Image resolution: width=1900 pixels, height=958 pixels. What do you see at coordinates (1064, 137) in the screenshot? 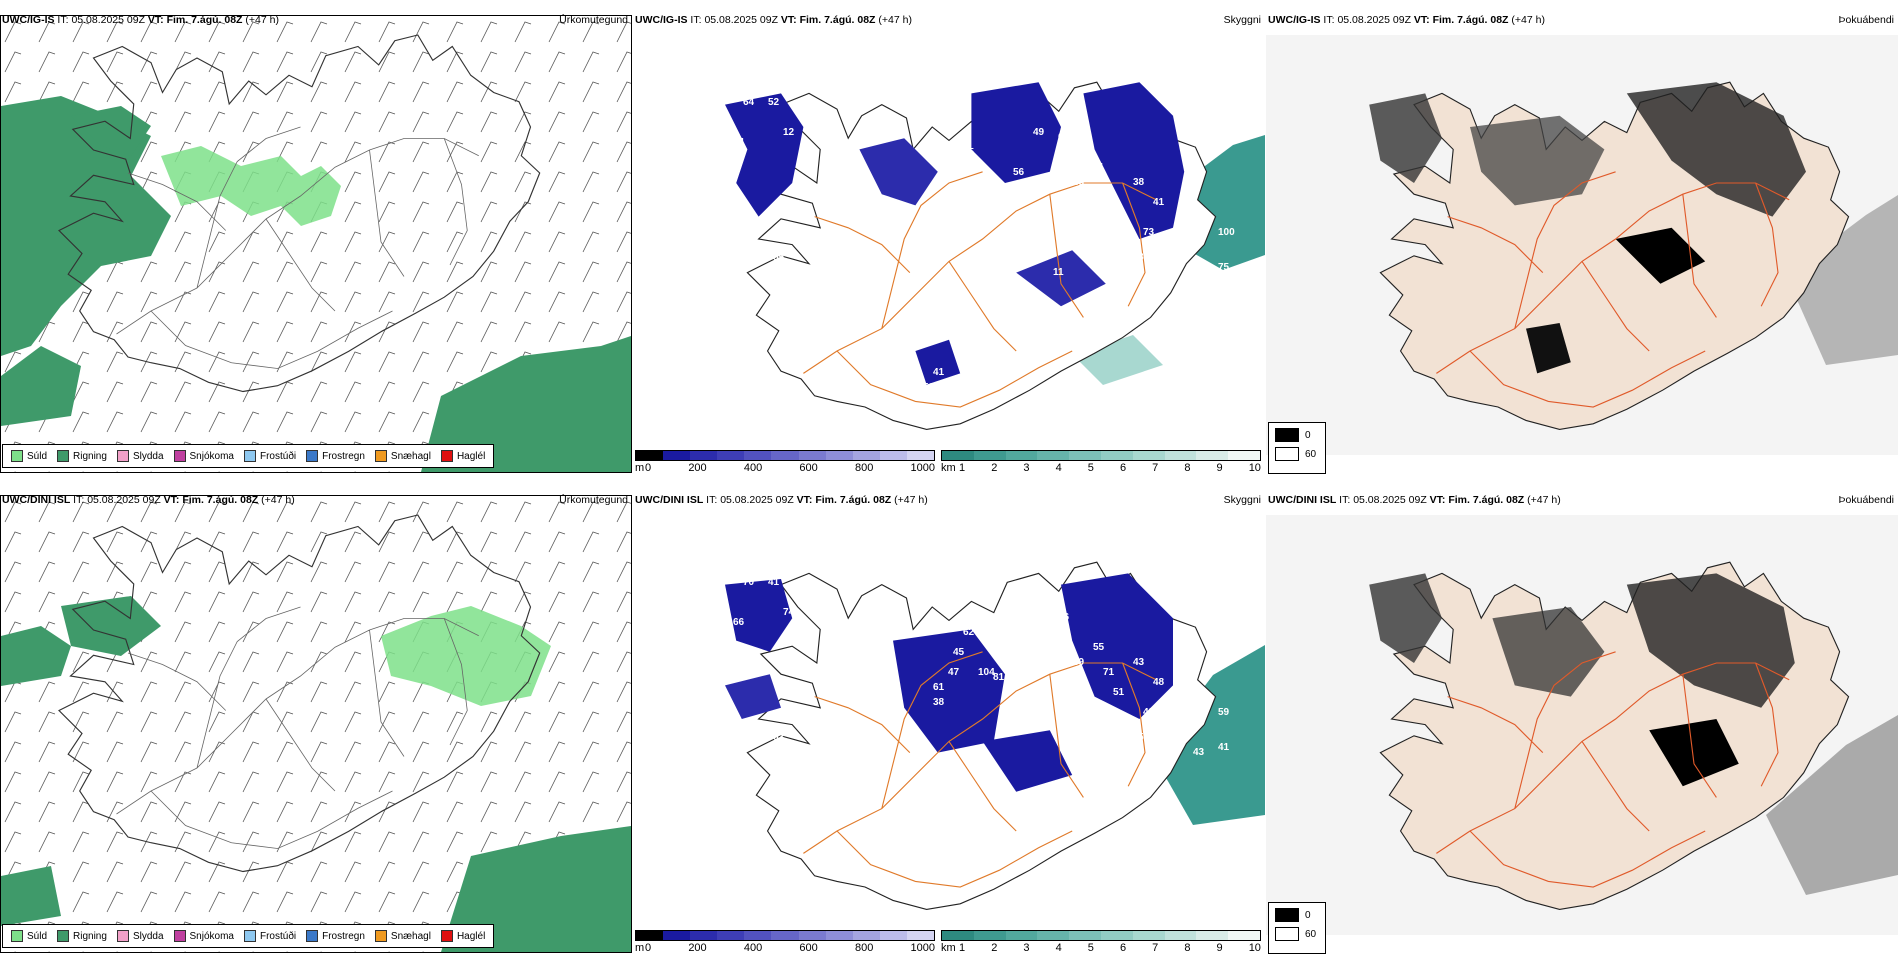
I see `cloud-base-label: 68` at bounding box center [1064, 137].